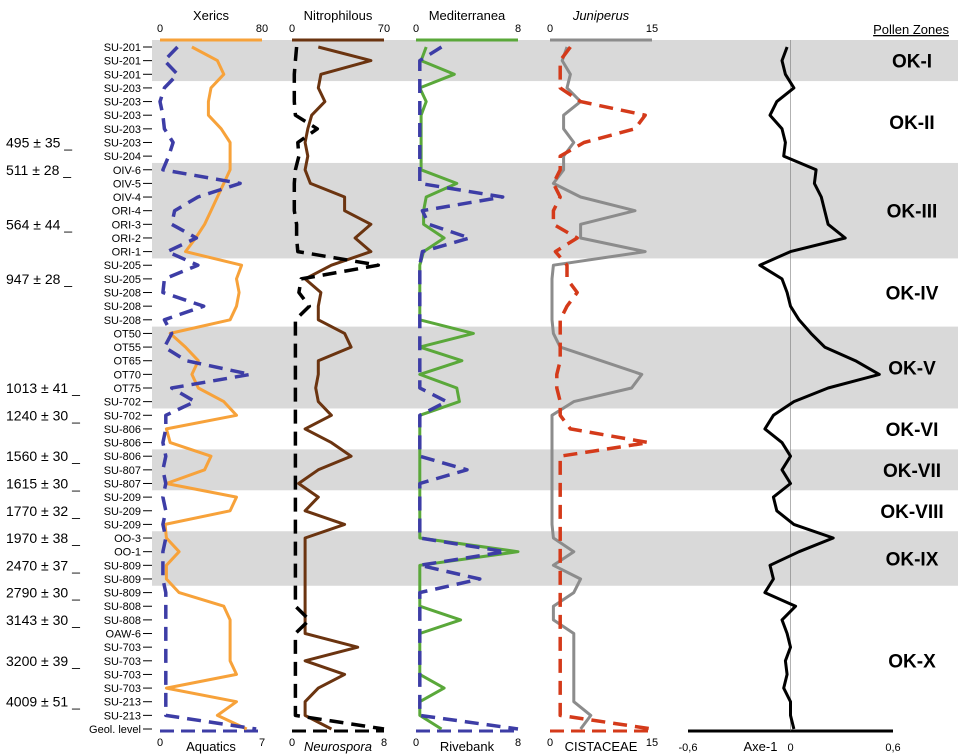 This screenshot has height=754, width=958. I want to click on sample-label: OAW-6, so click(123, 635).